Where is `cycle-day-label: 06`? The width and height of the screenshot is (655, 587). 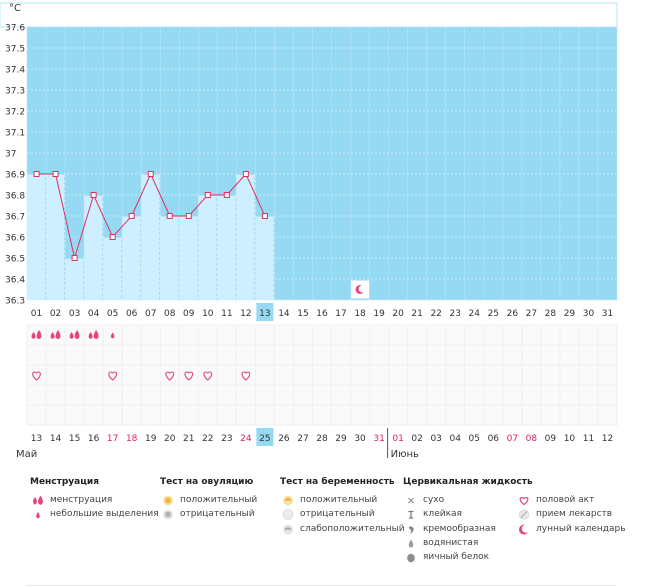 cycle-day-label: 06 is located at coordinates (132, 314).